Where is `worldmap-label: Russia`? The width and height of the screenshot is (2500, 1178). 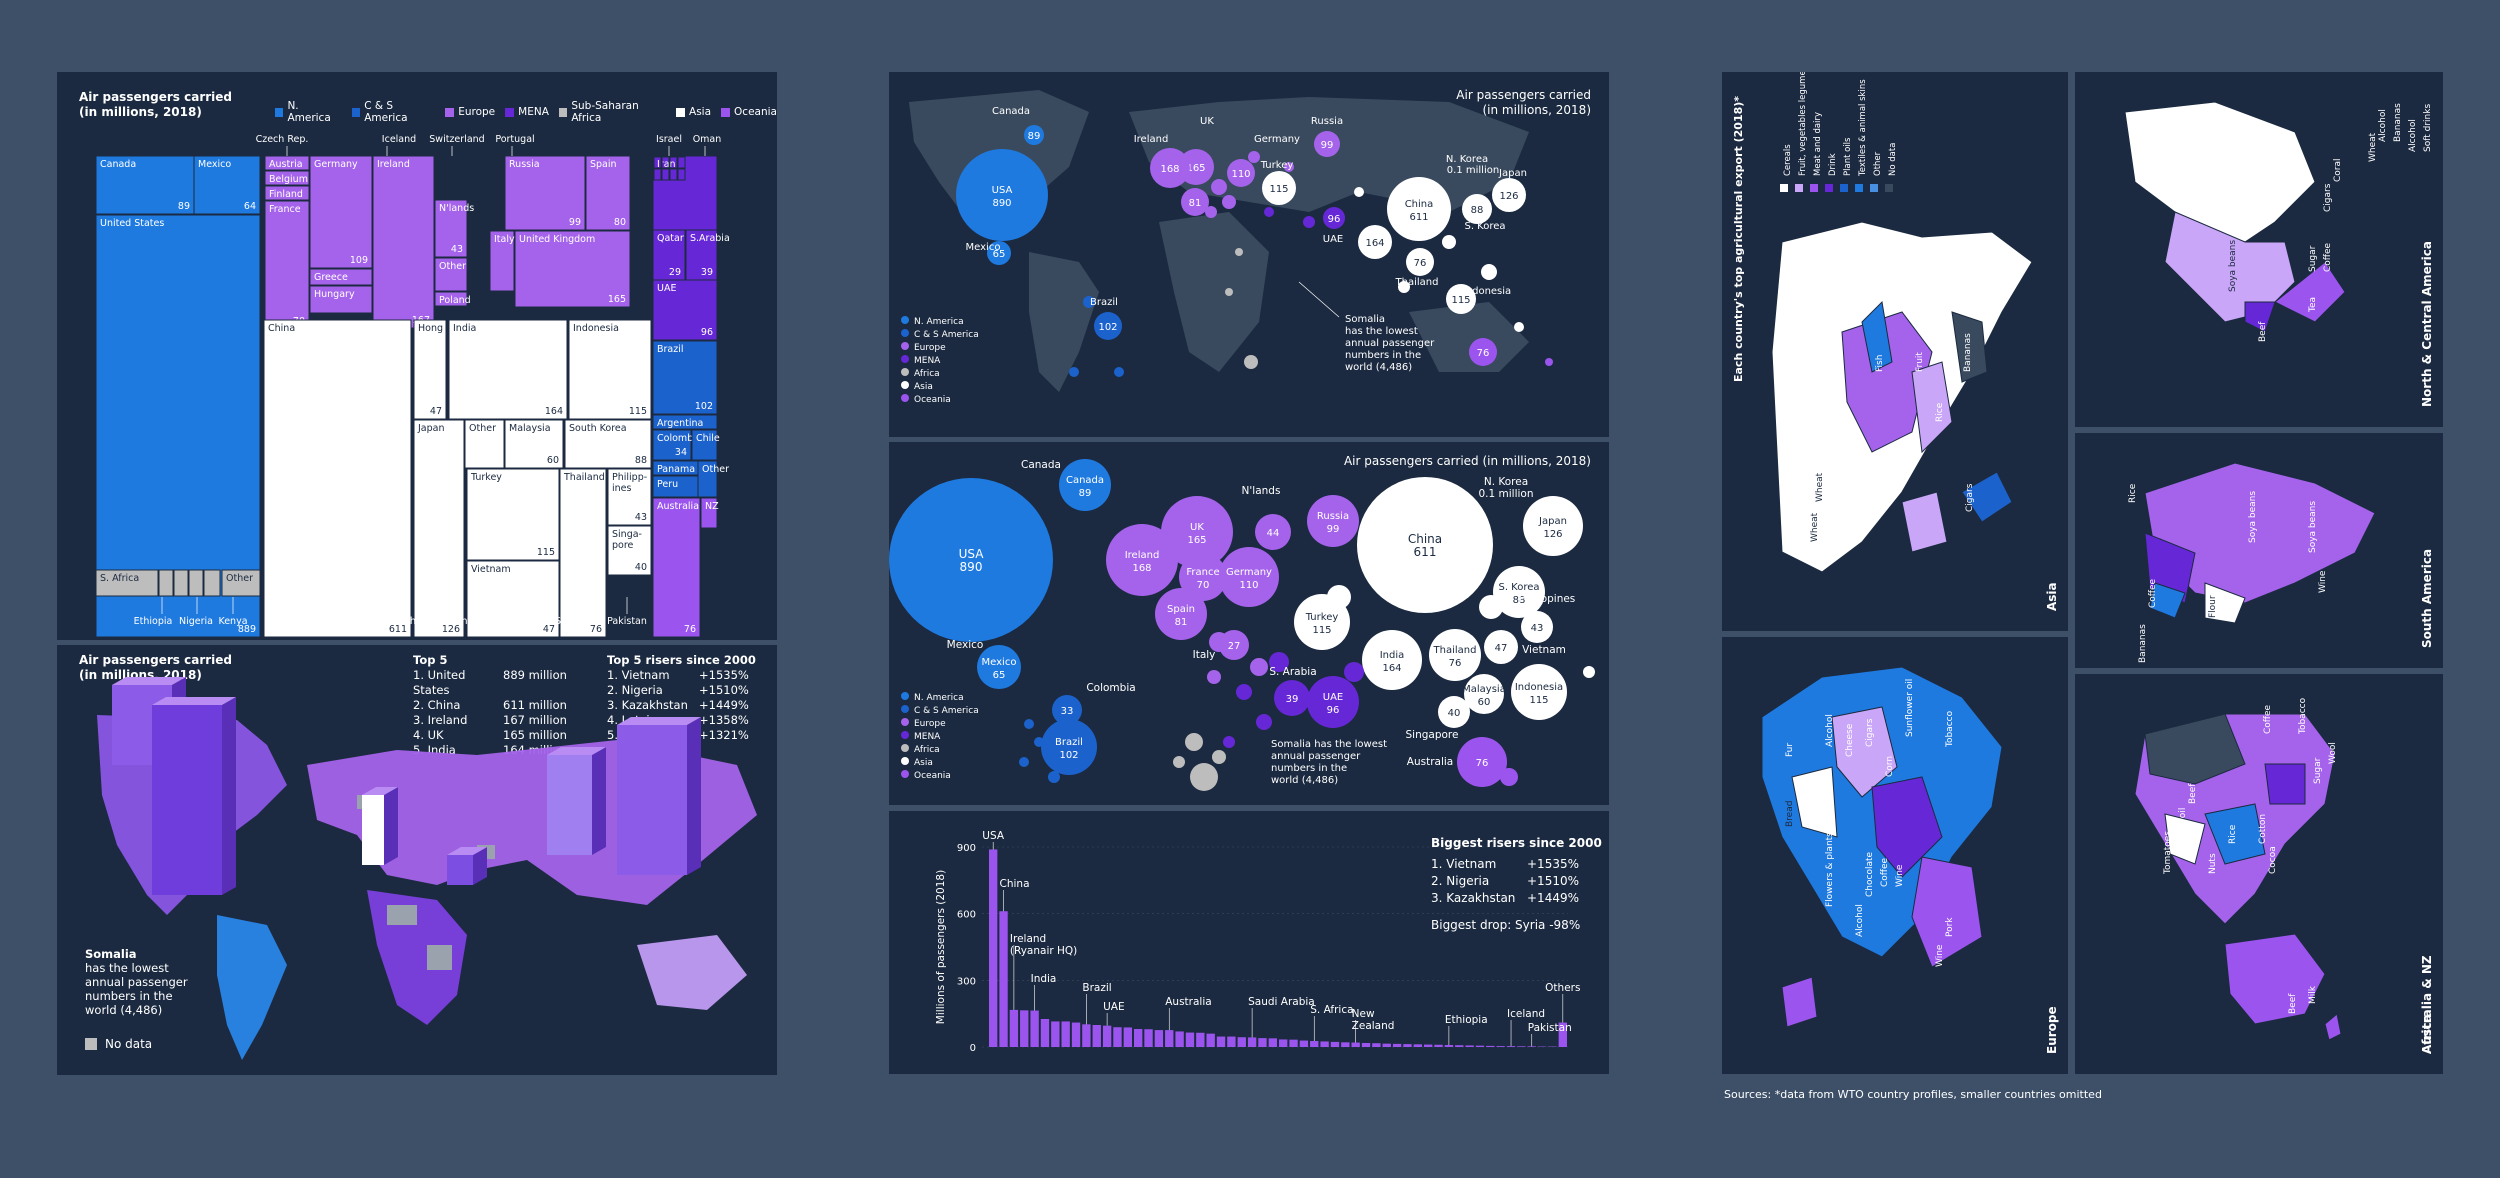 worldmap-label: Russia is located at coordinates (1327, 121).